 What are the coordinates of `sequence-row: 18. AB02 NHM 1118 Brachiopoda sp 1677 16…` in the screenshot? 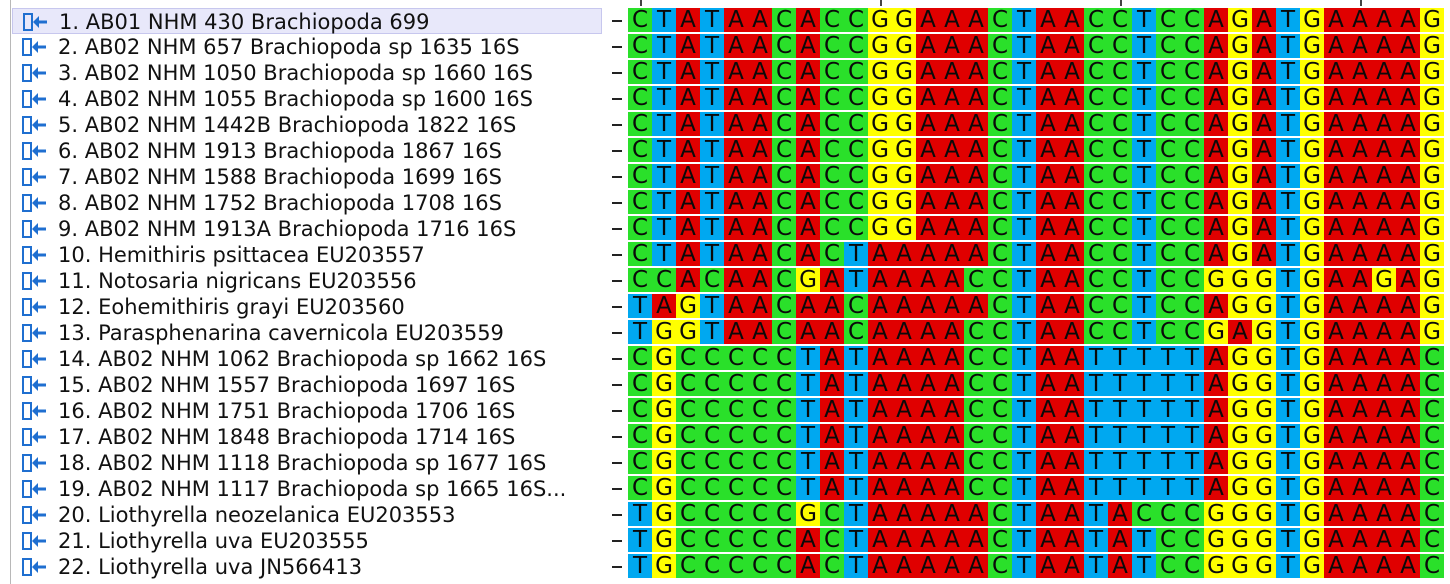 It's located at (307, 463).